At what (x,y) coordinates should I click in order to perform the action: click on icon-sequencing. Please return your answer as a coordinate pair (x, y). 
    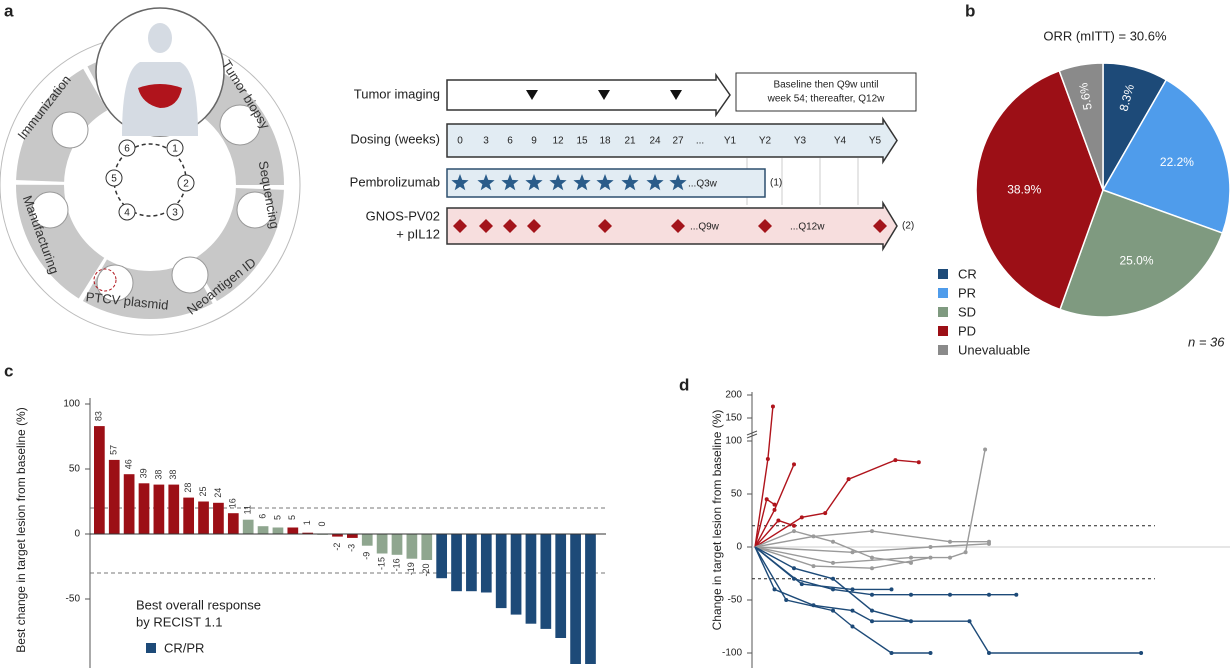
    Looking at the image, I should click on (255, 210).